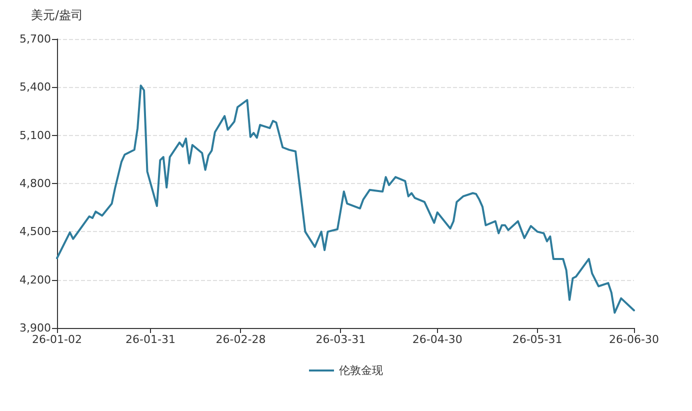  Describe the element at coordinates (35, 135) in the screenshot. I see `y-tick-label: 5,100` at that location.